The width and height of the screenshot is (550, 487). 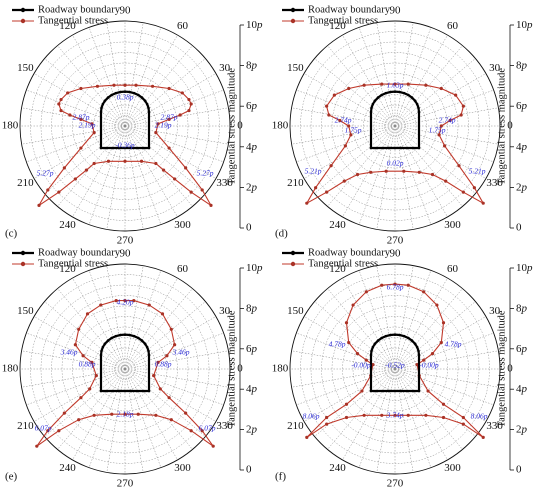 What do you see at coordinates (437, 130) in the screenshot?
I see `value-annotation: 1.75p` at bounding box center [437, 130].